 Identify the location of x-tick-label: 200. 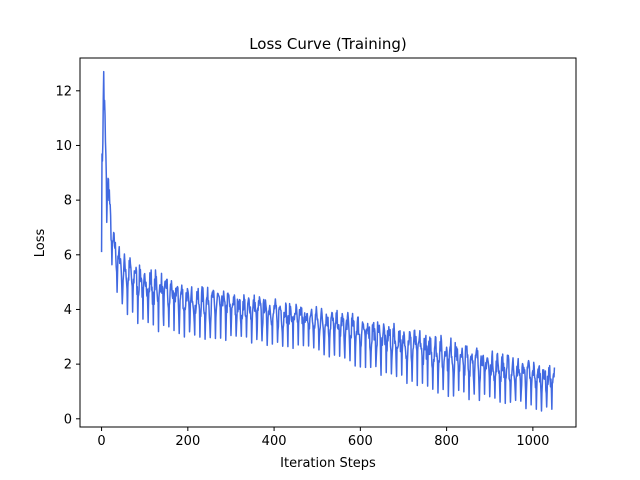
(187, 441).